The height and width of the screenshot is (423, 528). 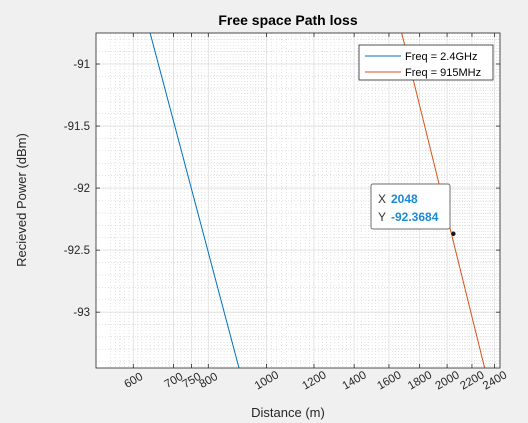 I want to click on x-tick-label-9: 2000, so click(x=448, y=380).